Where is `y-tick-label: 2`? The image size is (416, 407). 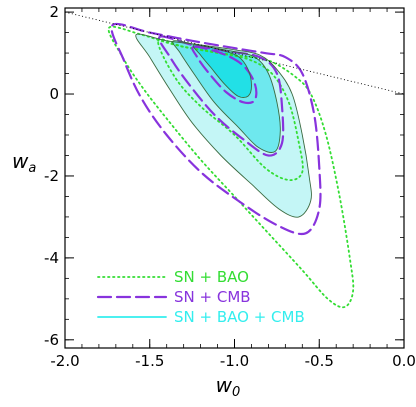 y-tick-label: 2 is located at coordinates (54, 12).